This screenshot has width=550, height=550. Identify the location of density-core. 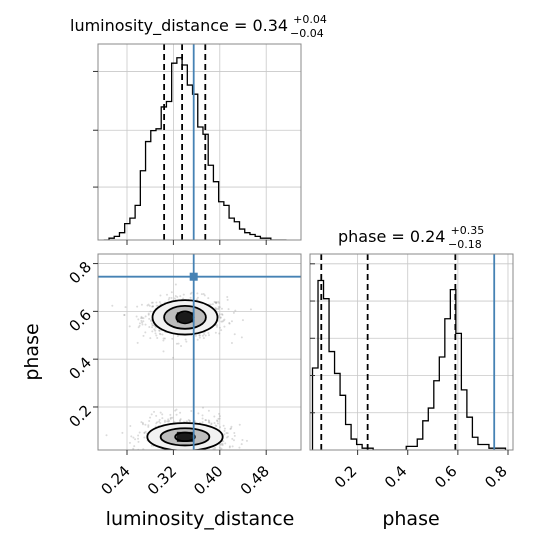
(185, 436).